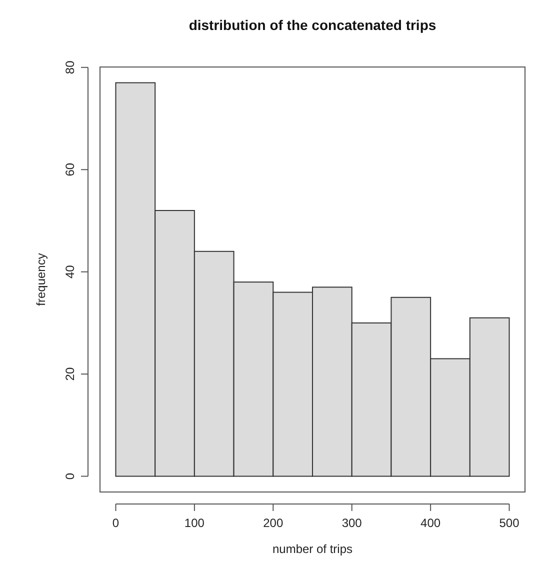 Image resolution: width=555 pixels, height=571 pixels. Describe the element at coordinates (509, 523) in the screenshot. I see `x-tick-label: 500` at that location.